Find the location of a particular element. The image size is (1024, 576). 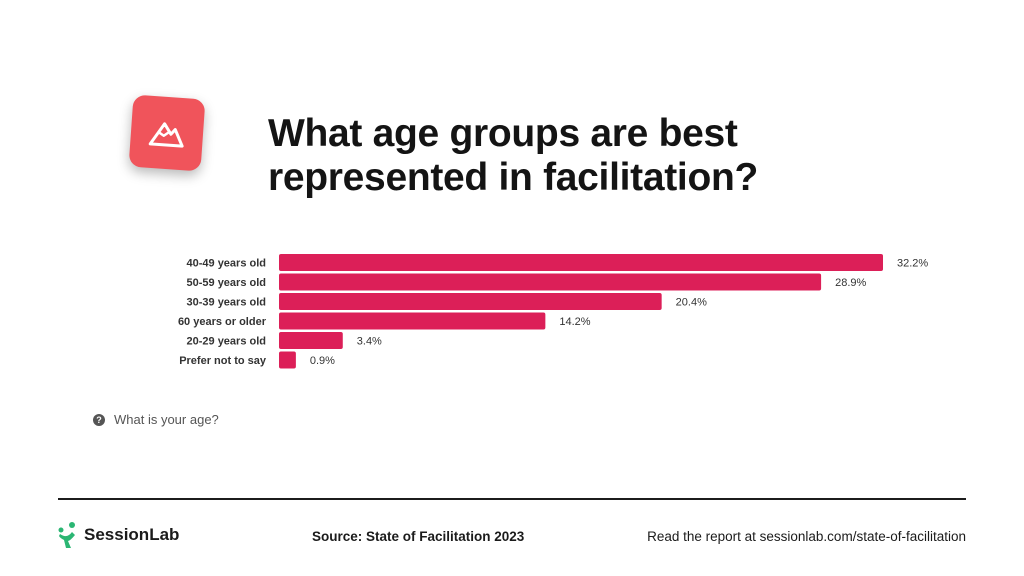

value-label: 0.9% is located at coordinates (322, 361).